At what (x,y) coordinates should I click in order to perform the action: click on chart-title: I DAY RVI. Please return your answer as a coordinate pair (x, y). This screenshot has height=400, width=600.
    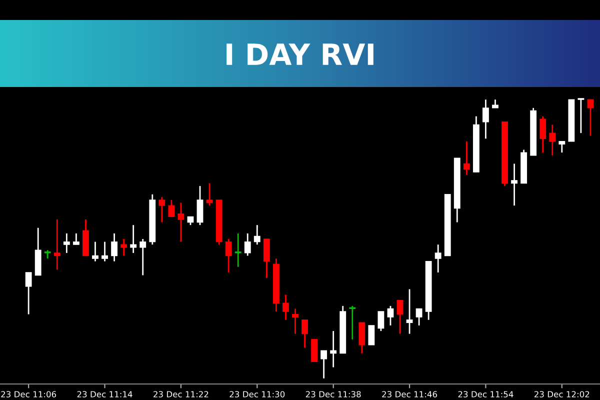
    Looking at the image, I should click on (300, 54).